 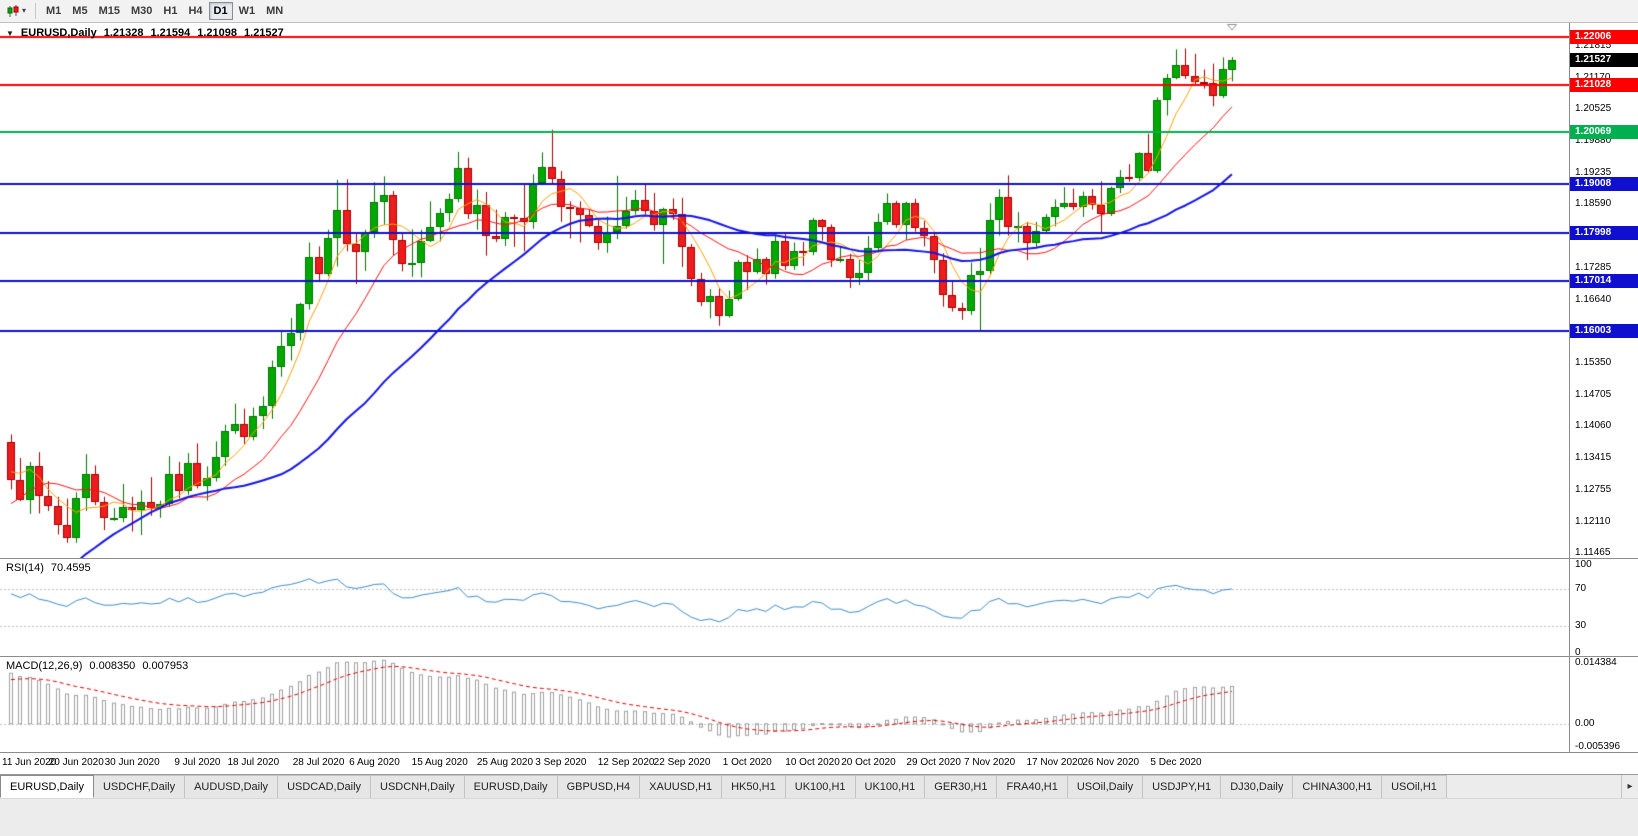 What do you see at coordinates (10, 33) in the screenshot?
I see `collapse-arrow-icon: ▼` at bounding box center [10, 33].